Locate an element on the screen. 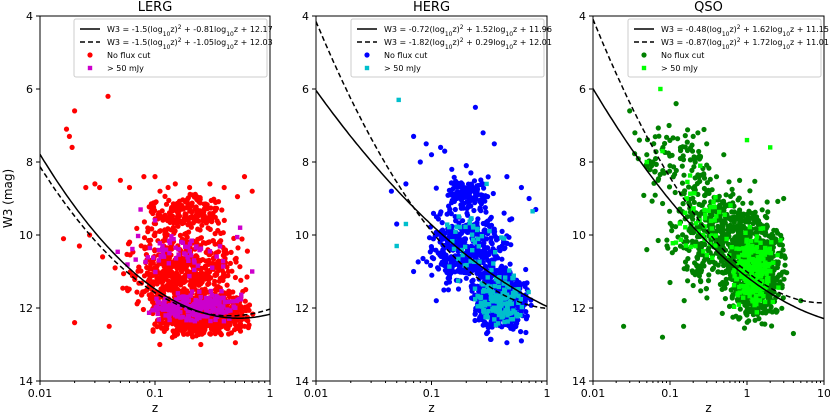  legend-label: > 50 mJy is located at coordinates (402, 68).